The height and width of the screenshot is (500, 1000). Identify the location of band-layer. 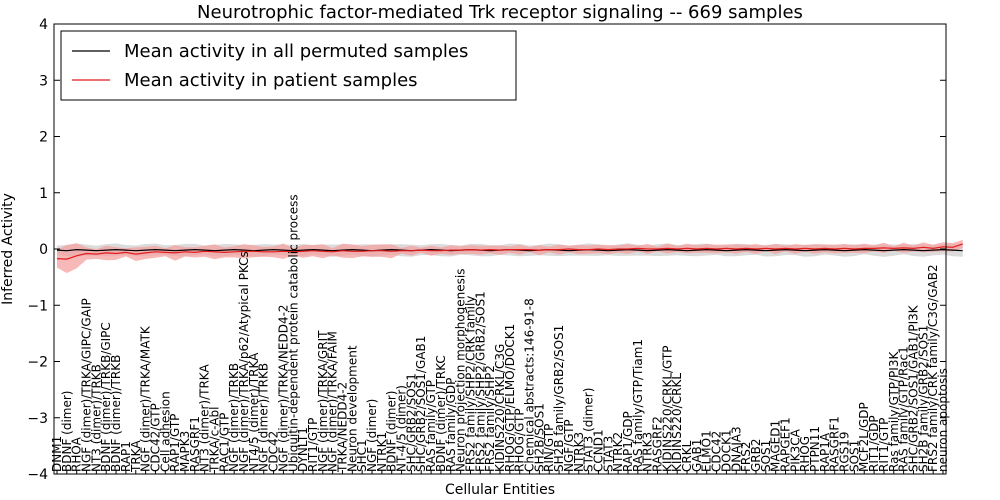
(510, 256).